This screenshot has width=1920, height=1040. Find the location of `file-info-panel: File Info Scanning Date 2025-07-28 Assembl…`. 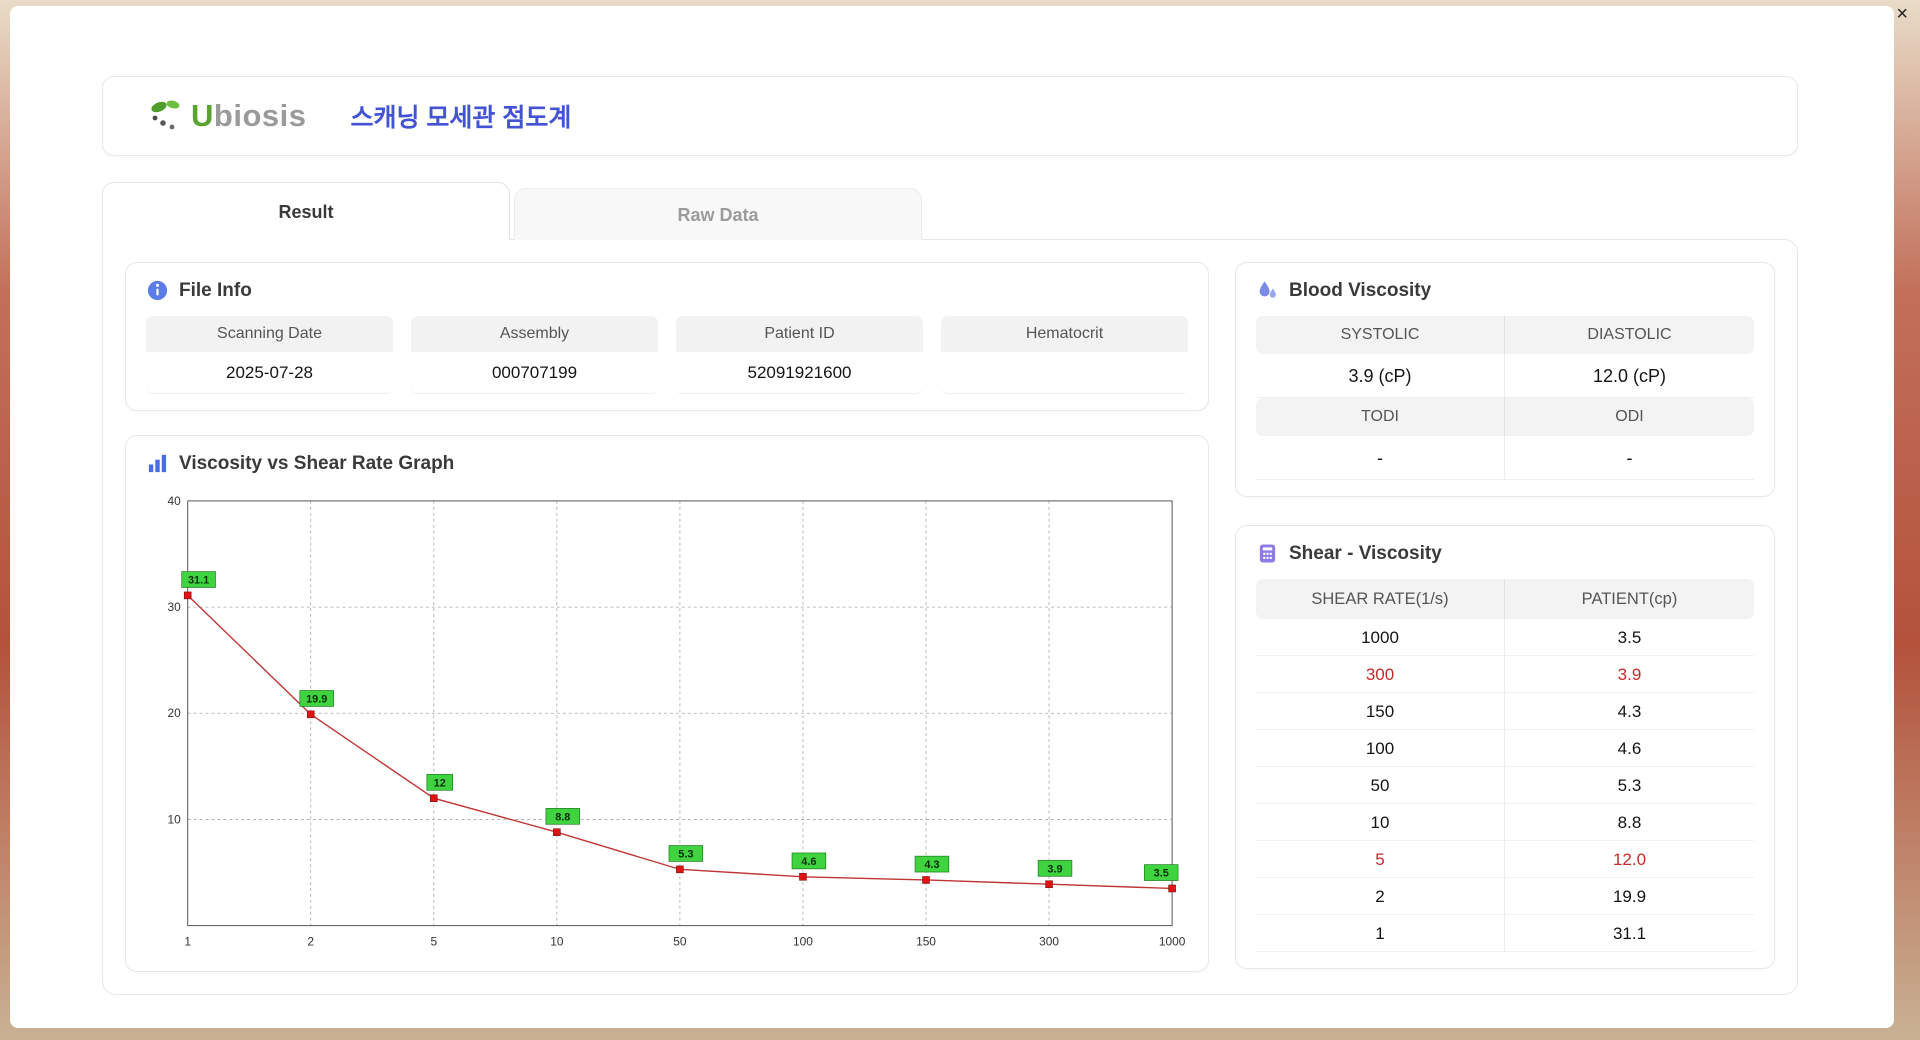

file-info-panel: File Info Scanning Date 2025-07-28 Assembl… is located at coordinates (667, 336).